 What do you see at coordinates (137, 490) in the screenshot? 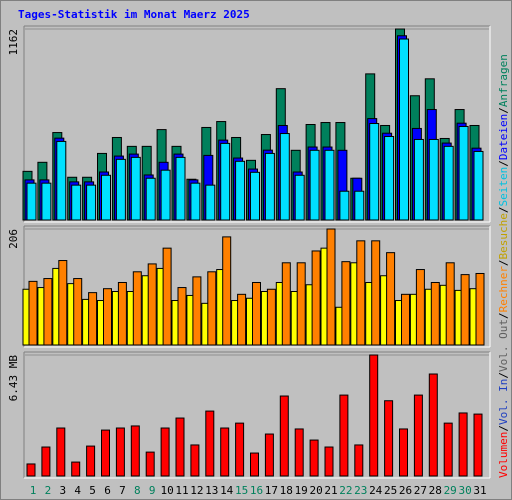
I see `x-tick-label: 8` at bounding box center [137, 490].